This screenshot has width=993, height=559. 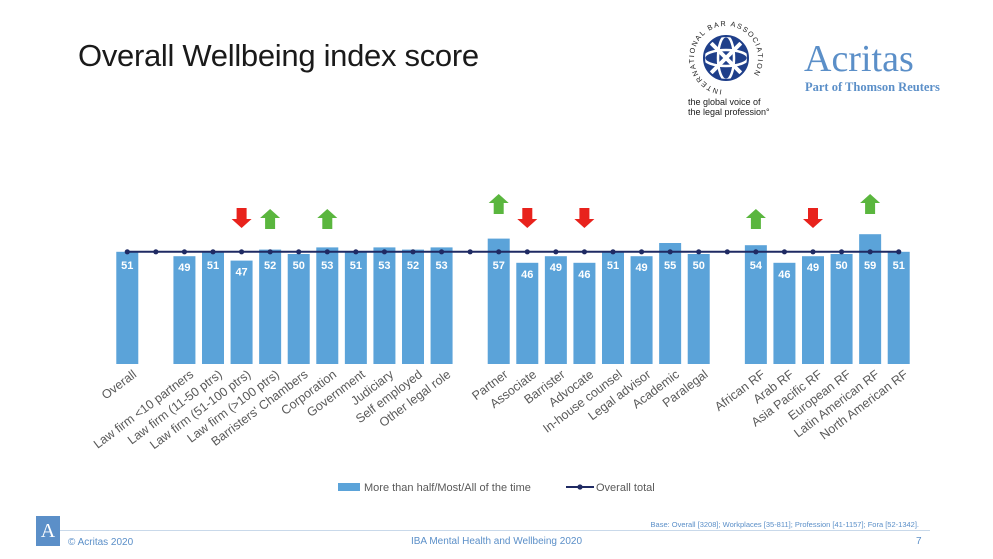 What do you see at coordinates (413, 266) in the screenshot?
I see `data-label-10: 52` at bounding box center [413, 266].